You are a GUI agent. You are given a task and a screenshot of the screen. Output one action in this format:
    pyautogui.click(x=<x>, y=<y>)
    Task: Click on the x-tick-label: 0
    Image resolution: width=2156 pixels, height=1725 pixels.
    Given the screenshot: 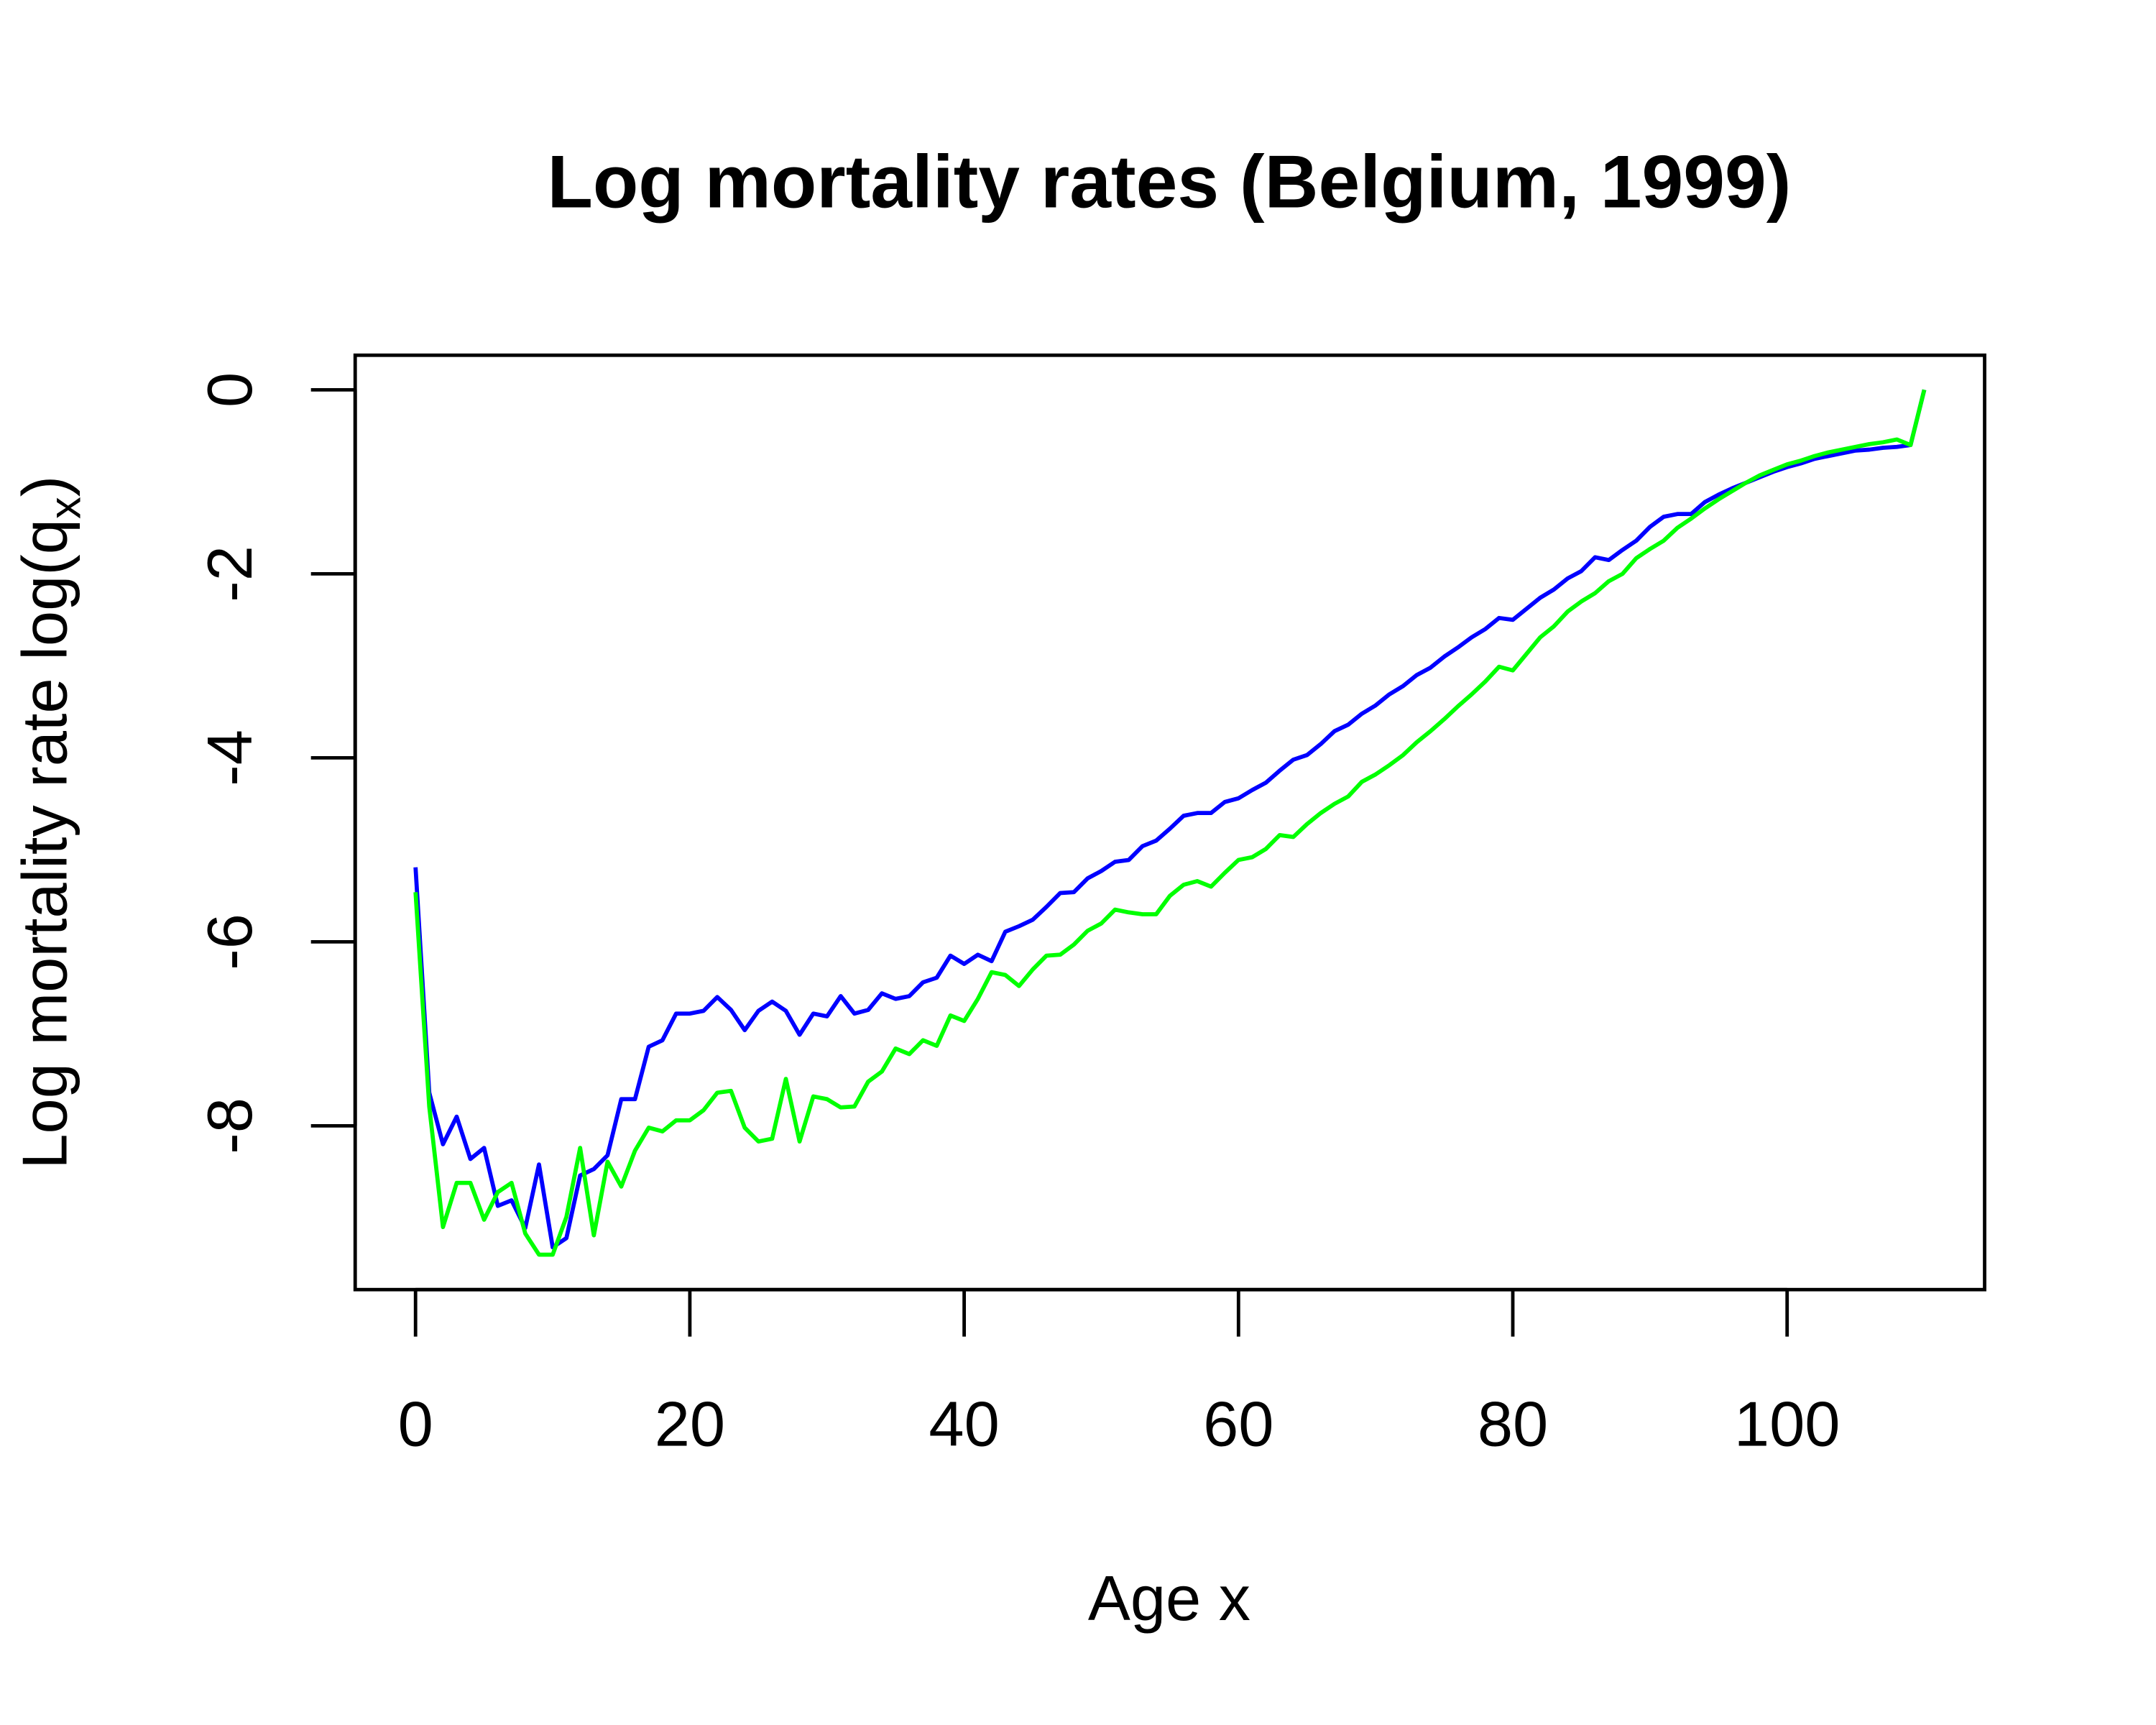 What is the action you would take?
    pyautogui.click(x=415, y=1424)
    